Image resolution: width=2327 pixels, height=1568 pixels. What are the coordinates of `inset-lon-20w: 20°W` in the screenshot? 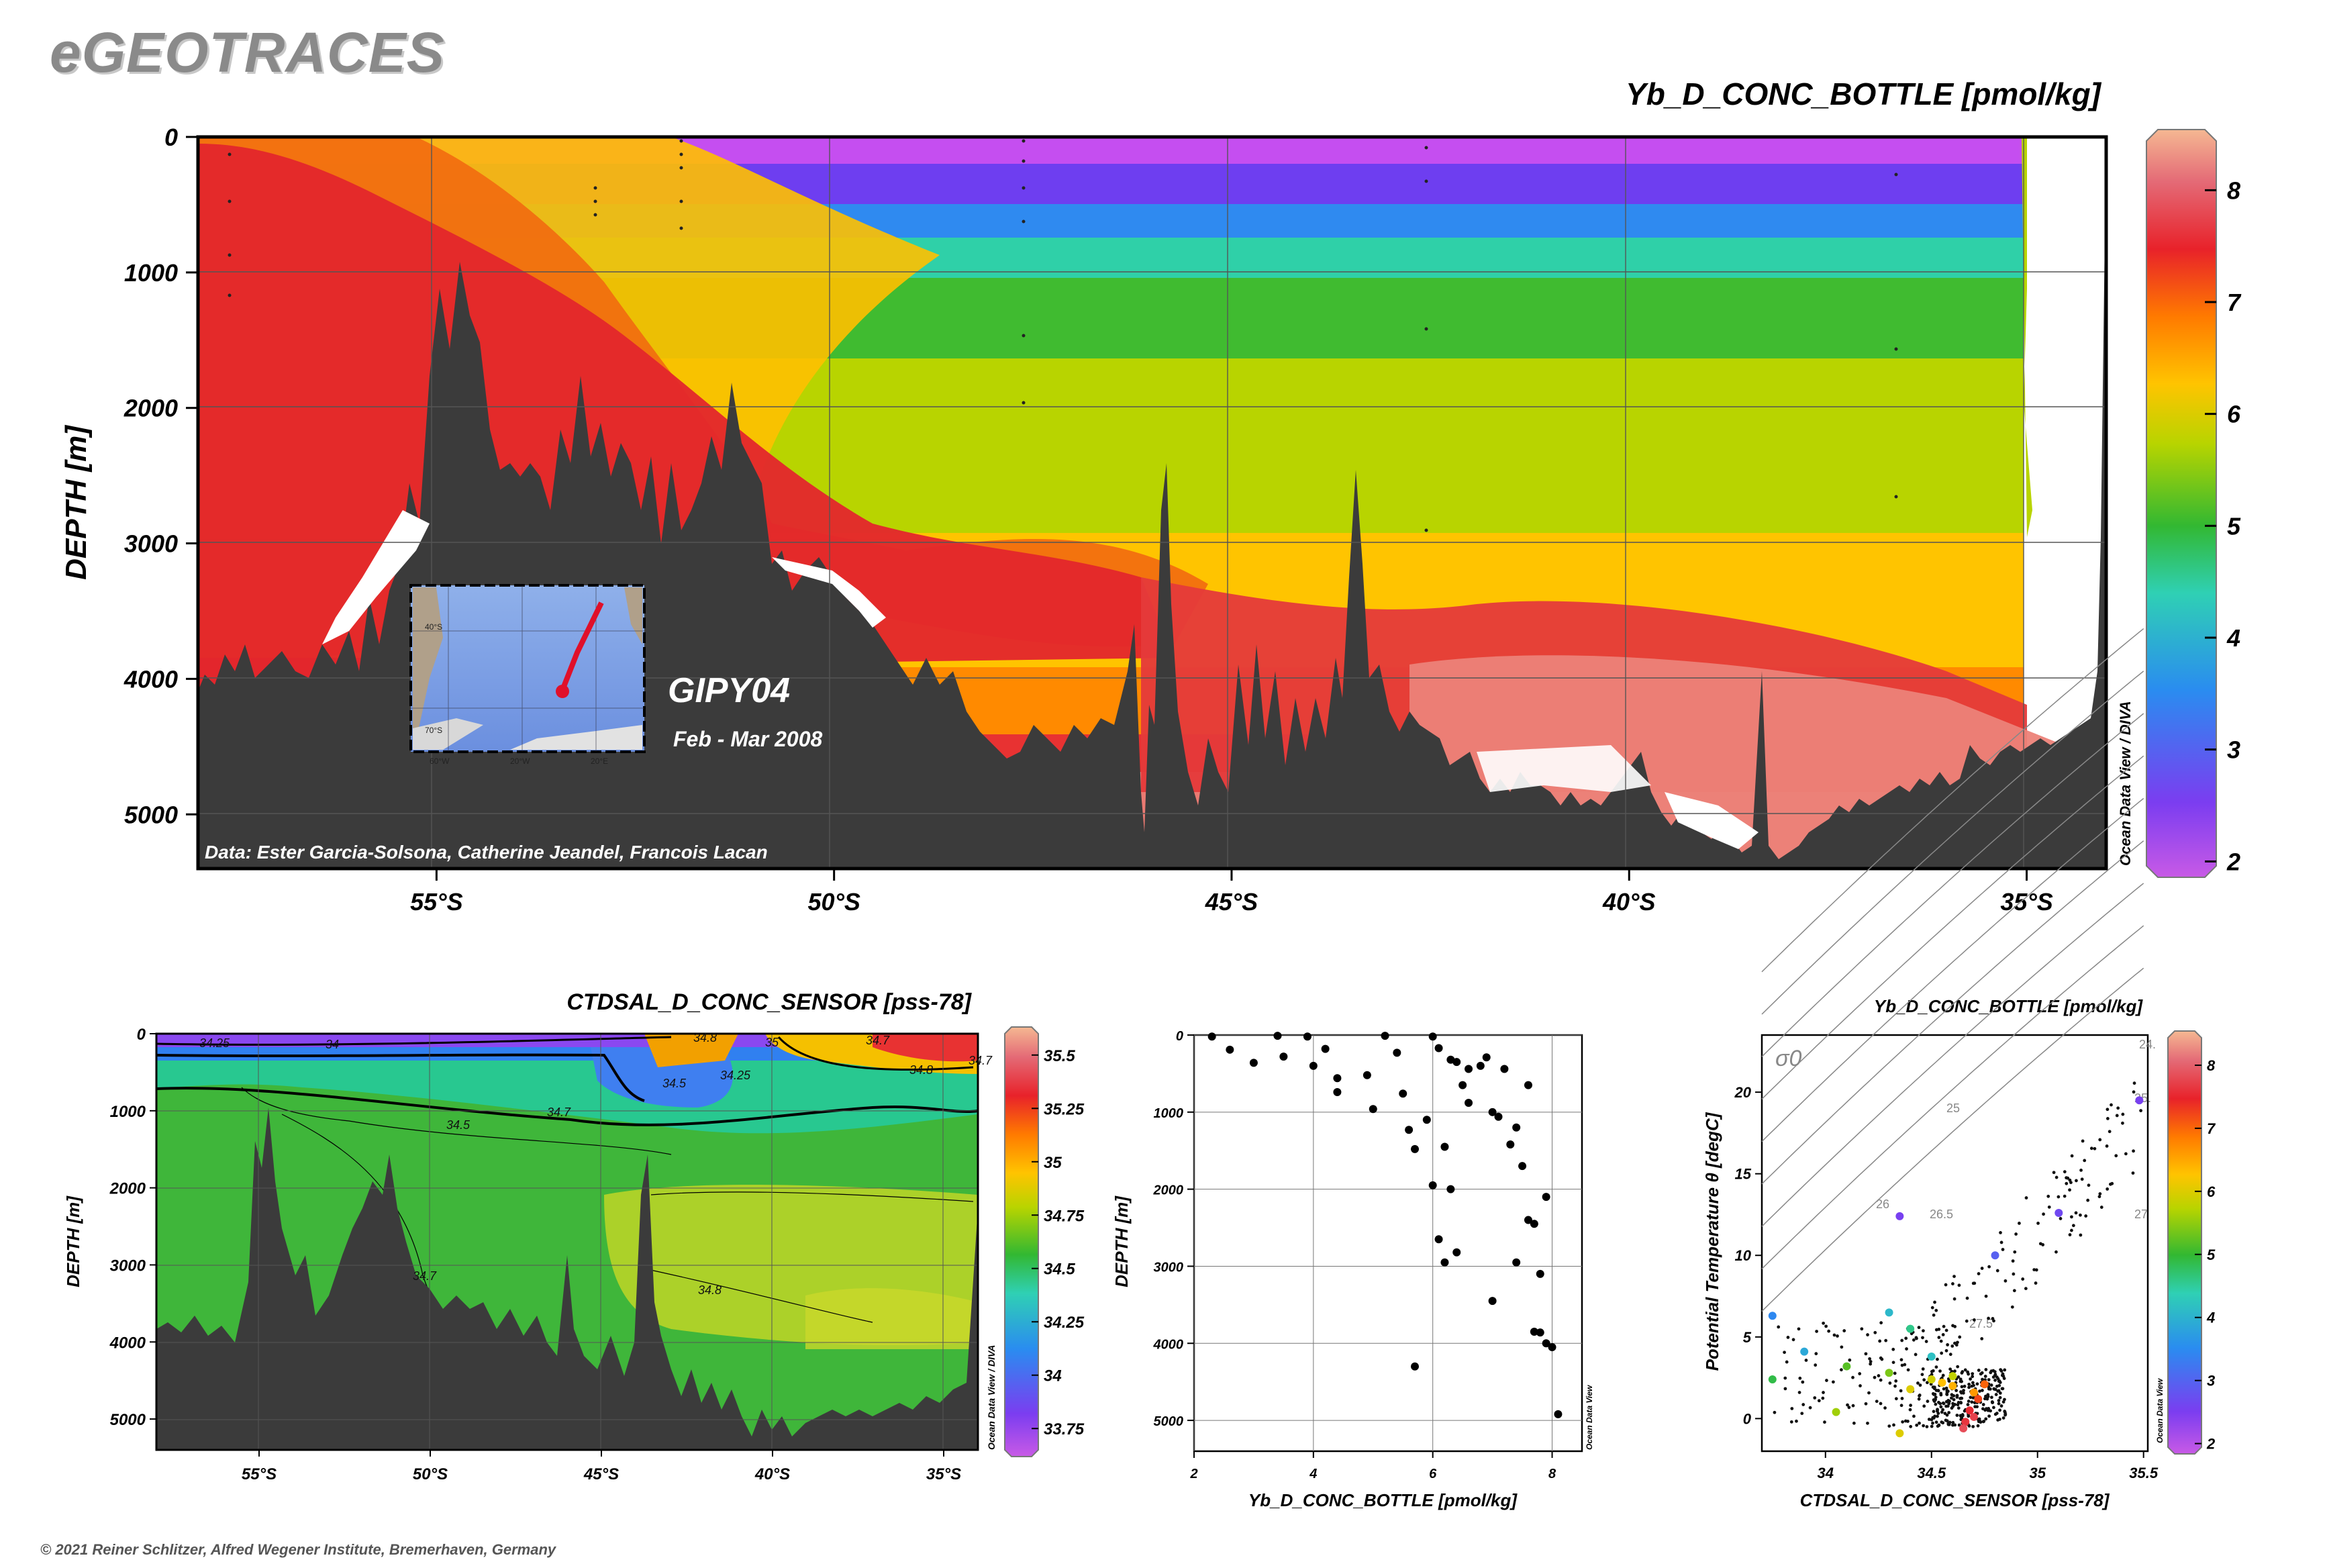 It's located at (520, 761).